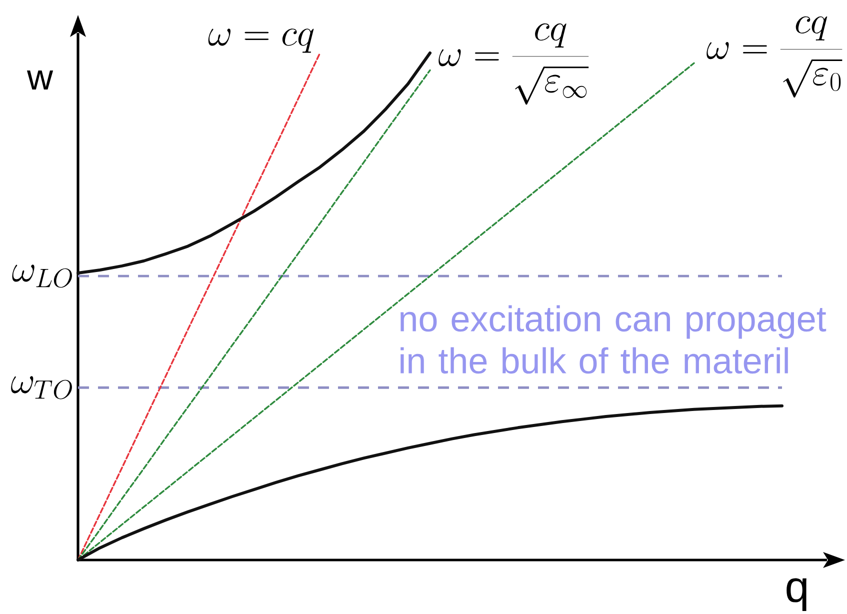 This screenshot has width=847, height=614. What do you see at coordinates (796, 595) in the screenshot?
I see `x-axis-title: q` at bounding box center [796, 595].